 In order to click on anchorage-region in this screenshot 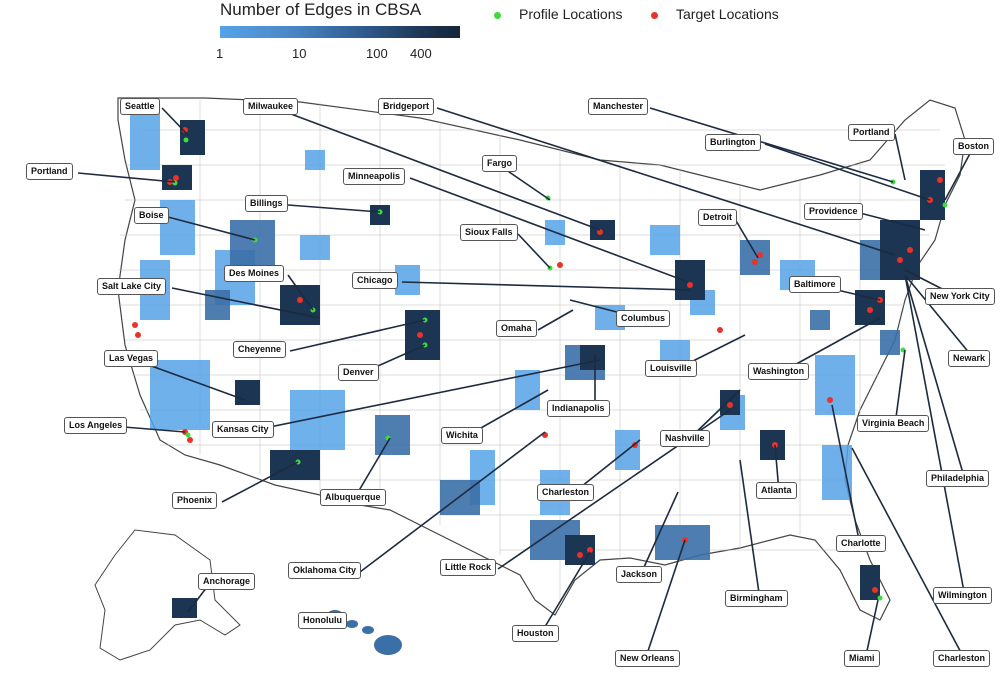, I will do `click(184, 608)`.